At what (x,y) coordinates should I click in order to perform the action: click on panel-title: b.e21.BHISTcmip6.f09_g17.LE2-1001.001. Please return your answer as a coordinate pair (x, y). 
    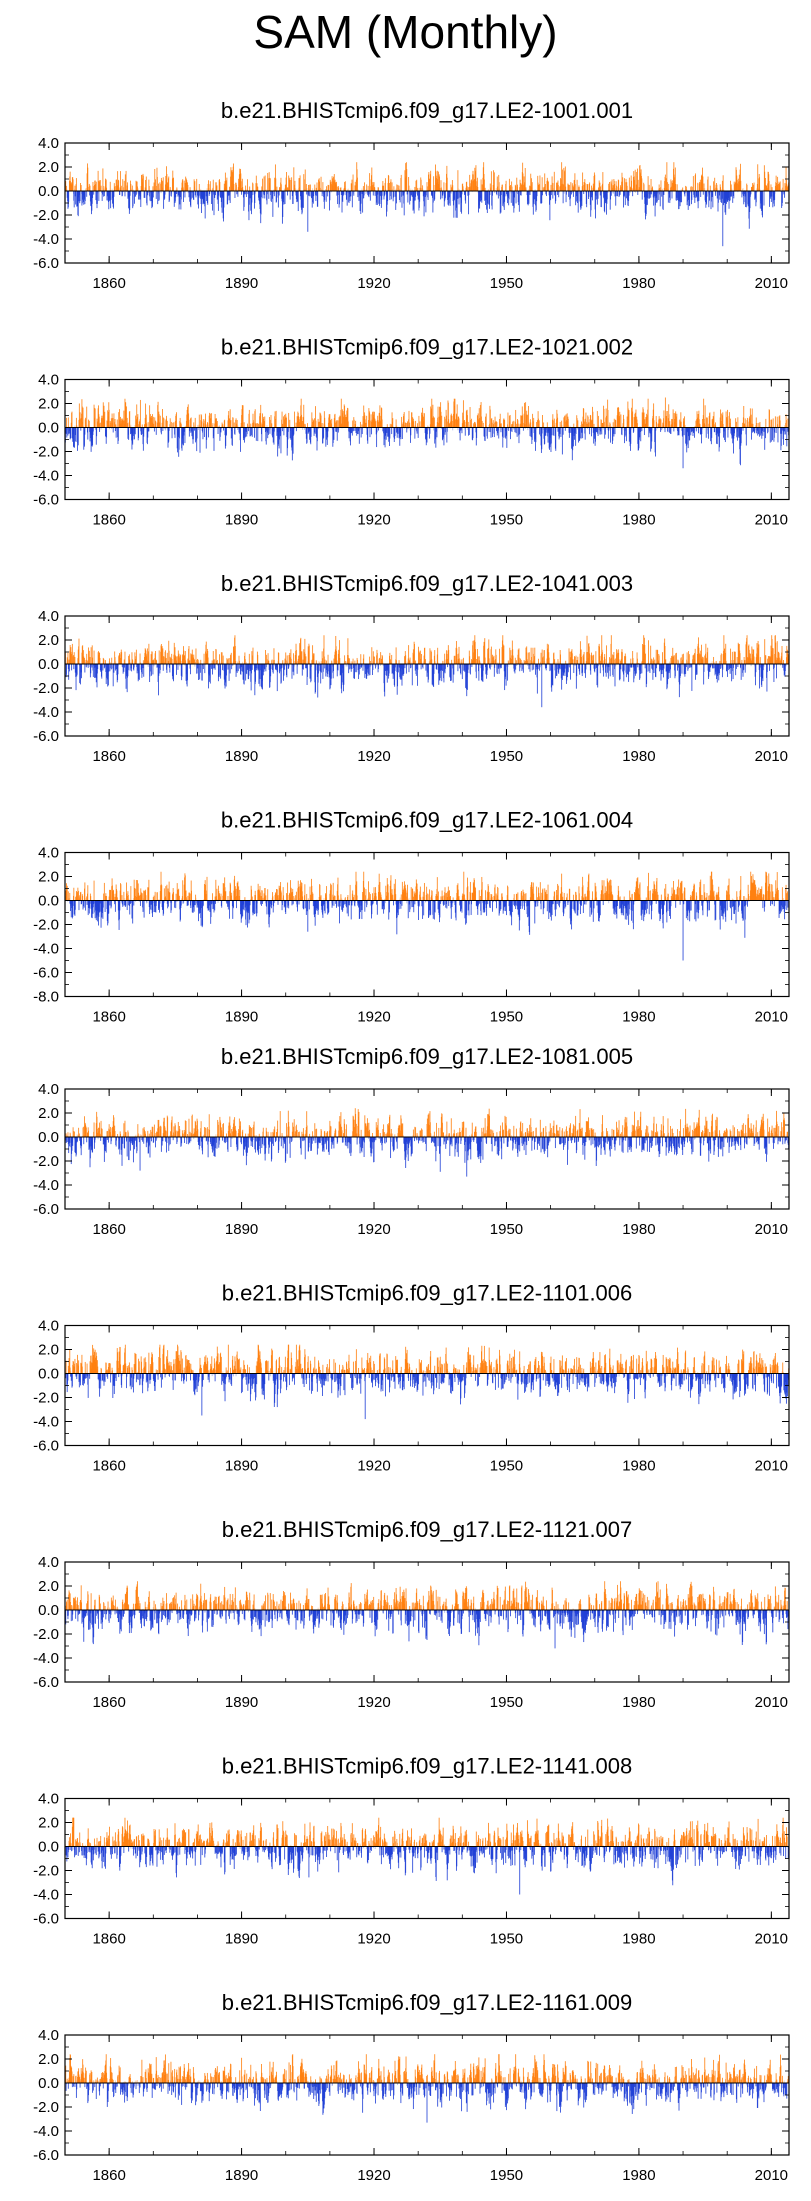
    Looking at the image, I should click on (427, 110).